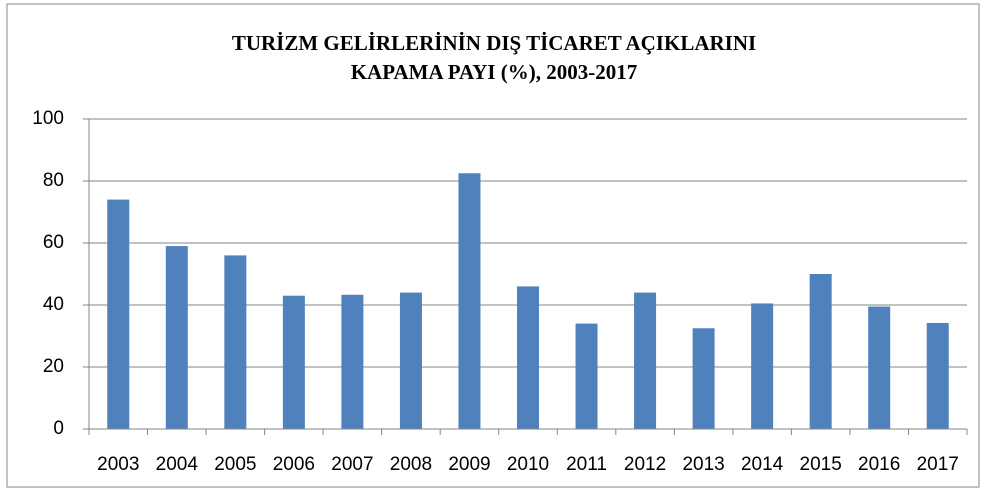 The width and height of the screenshot is (987, 497). What do you see at coordinates (586, 464) in the screenshot?
I see `x-tick-label: 2011` at bounding box center [586, 464].